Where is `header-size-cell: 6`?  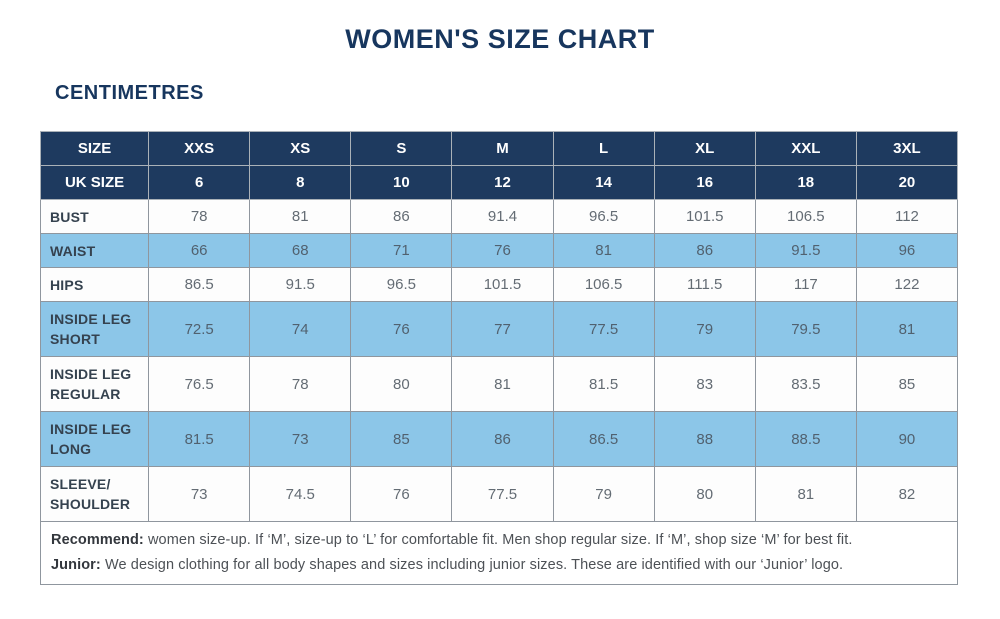
header-size-cell: 6 is located at coordinates (199, 182).